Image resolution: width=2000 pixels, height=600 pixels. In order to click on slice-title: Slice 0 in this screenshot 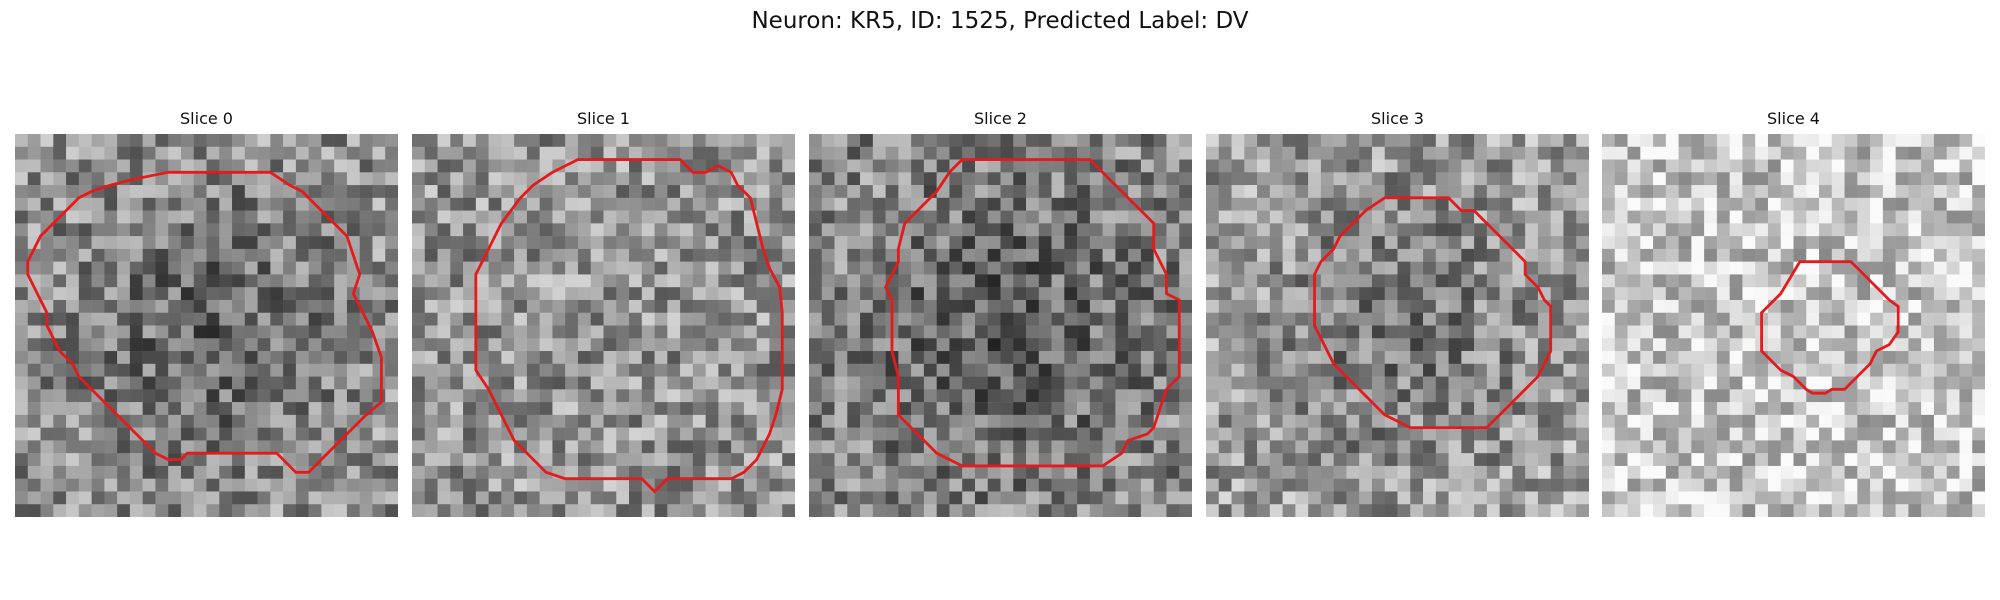, I will do `click(206, 118)`.